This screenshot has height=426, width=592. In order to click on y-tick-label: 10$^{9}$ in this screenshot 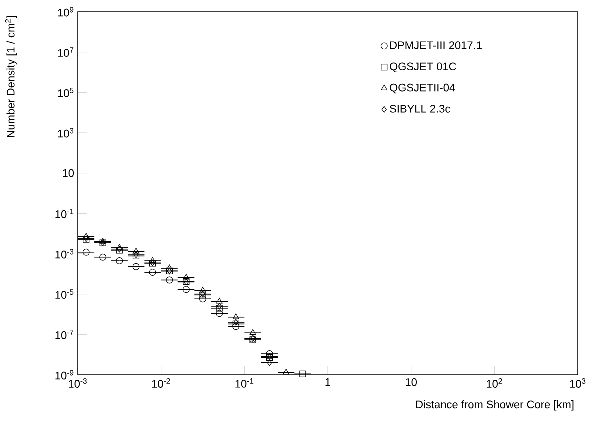, I will do `click(66, 12)`.